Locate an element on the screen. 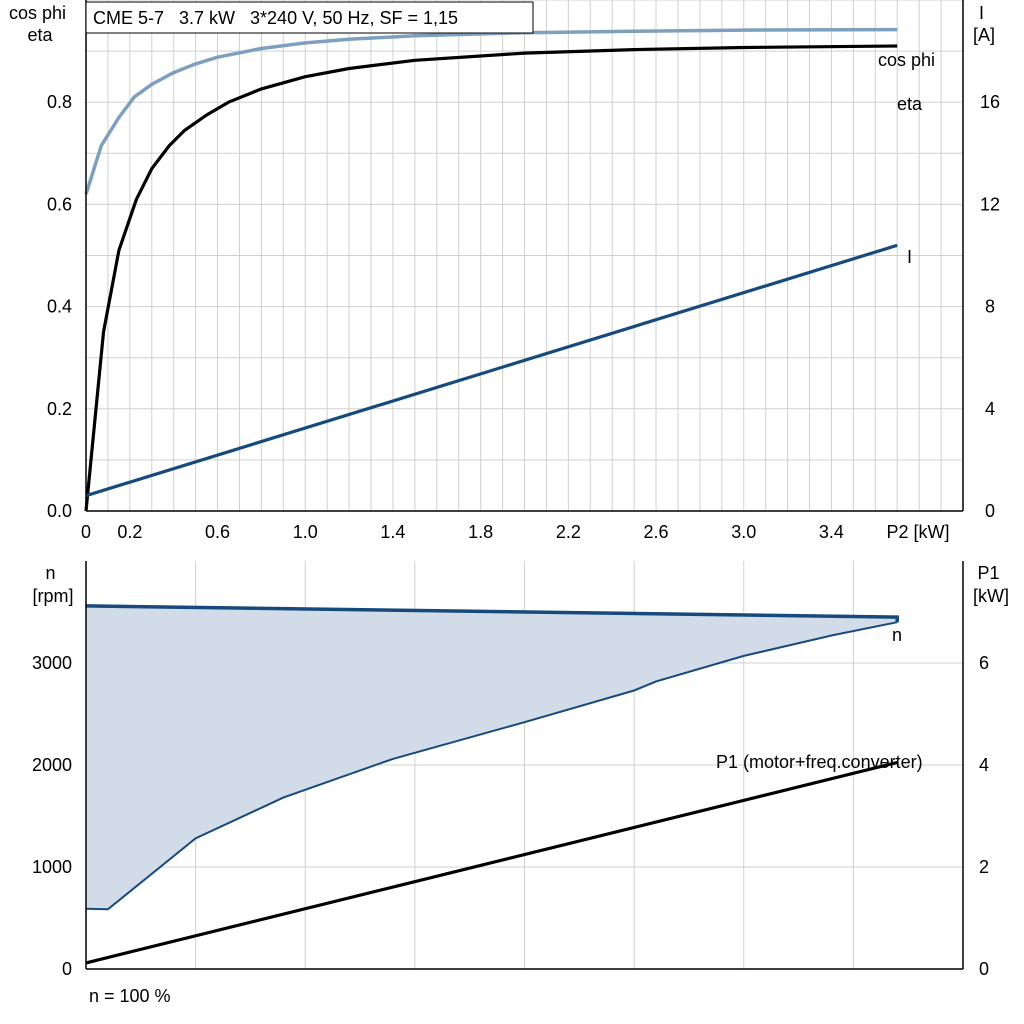 This screenshot has width=1024, height=1024. bottom-y2-tick-label: 6 is located at coordinates (984, 663).